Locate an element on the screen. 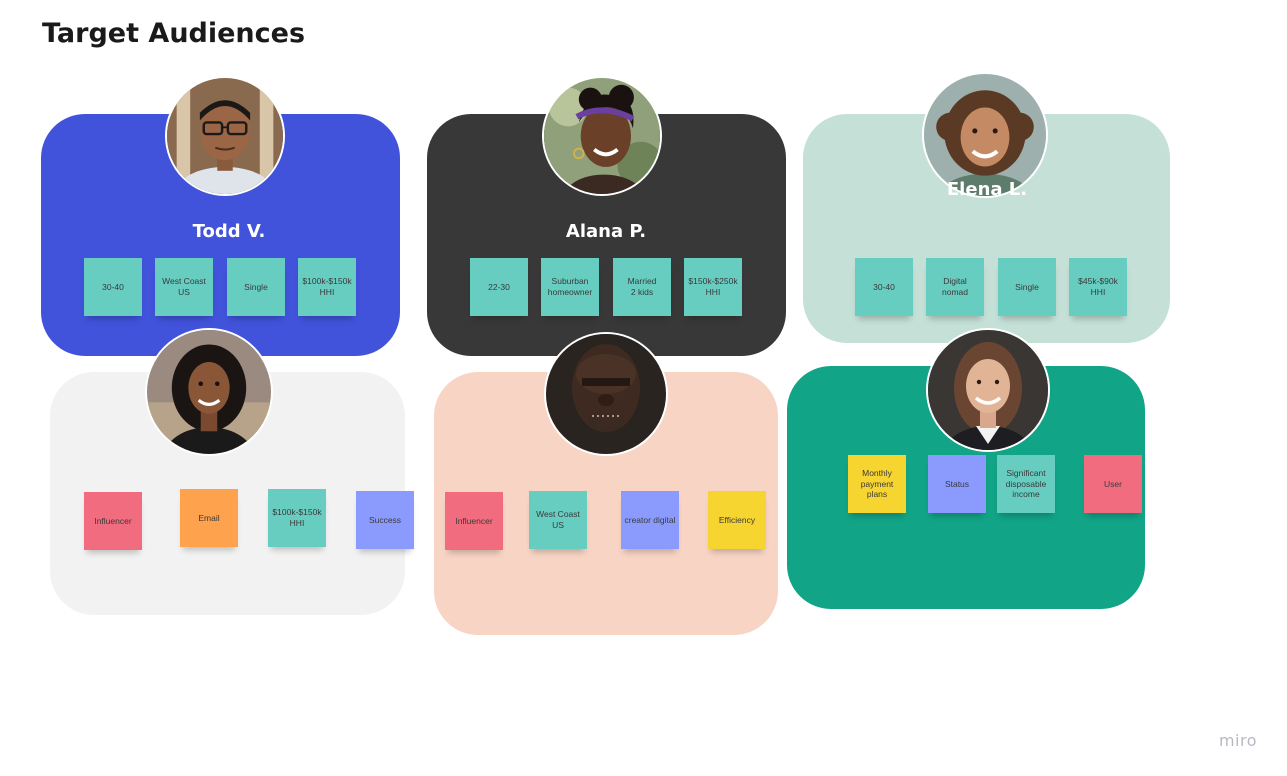  sticky-note: Monthly payment plans is located at coordinates (877, 484).